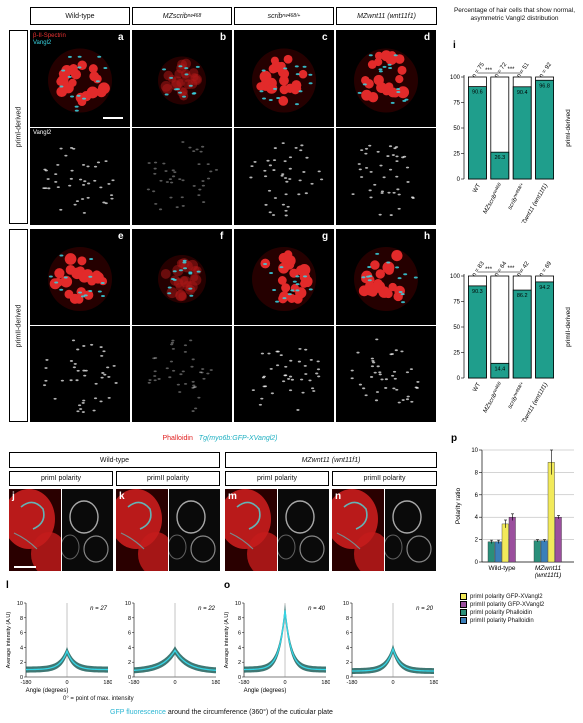 This screenshot has width=583, height=723. I want to click on legend-swatch, so click(463, 620).